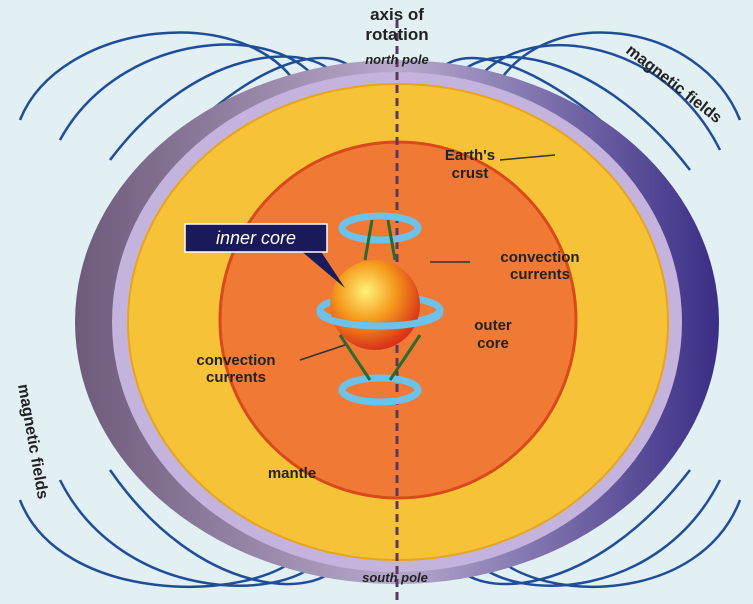 The image size is (753, 604). Describe the element at coordinates (395, 577) in the screenshot. I see `south-pole-label: south pole` at that location.